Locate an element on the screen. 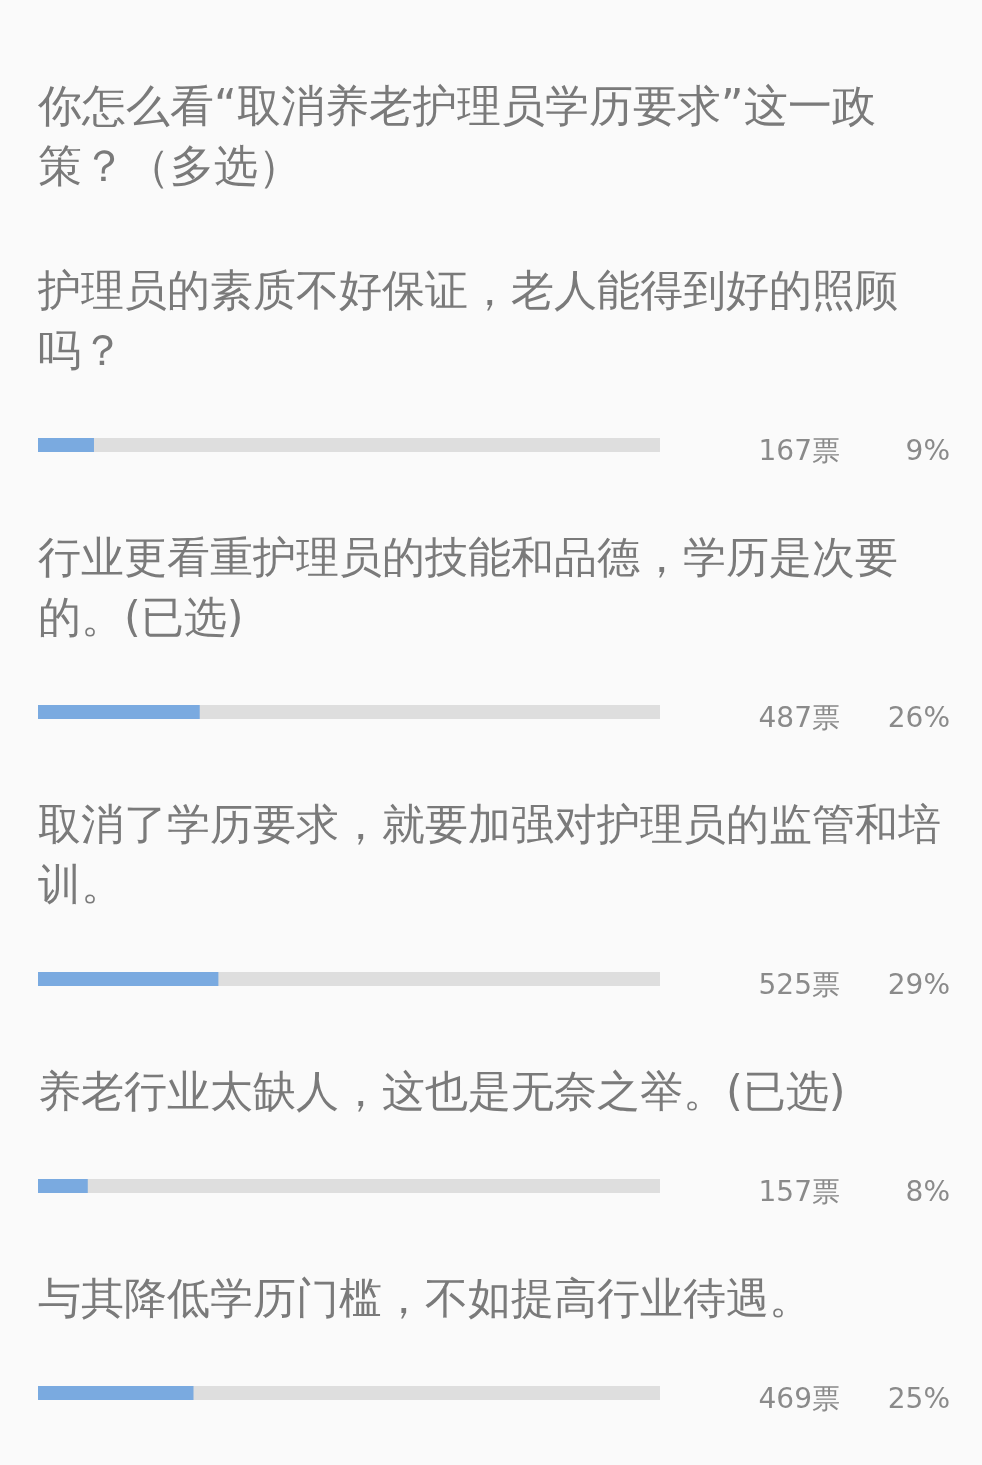 The width and height of the screenshot is (982, 1465). text: 487票 is located at coordinates (799, 717).